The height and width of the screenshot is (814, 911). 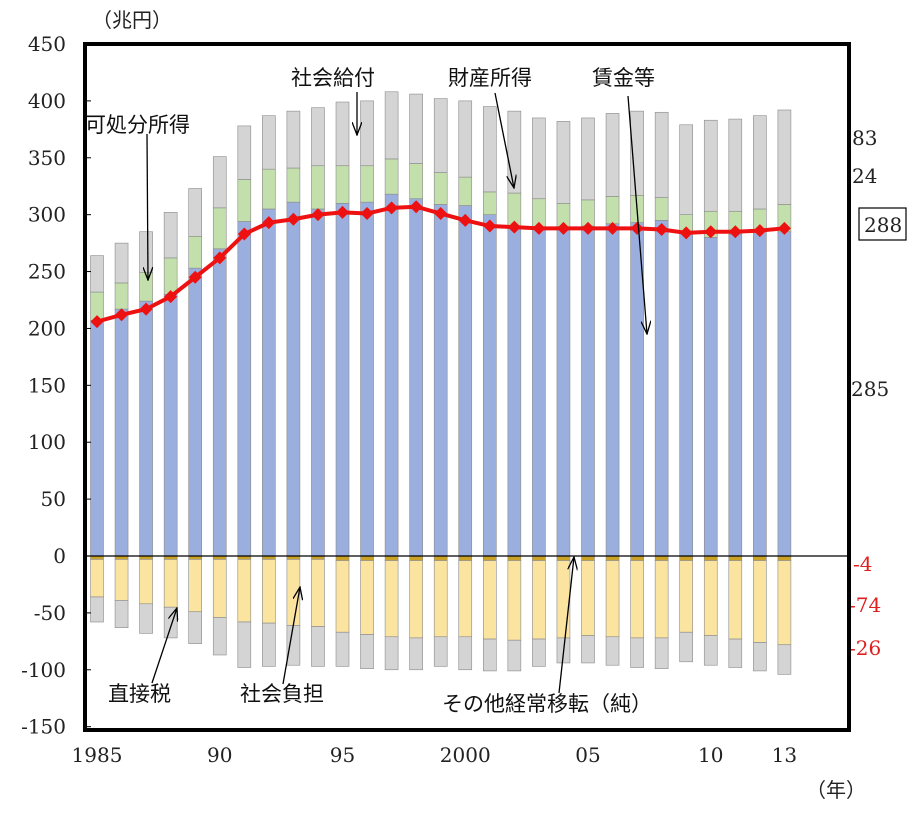 What do you see at coordinates (342, 755) in the screenshot?
I see `x-tick-label: 95` at bounding box center [342, 755].